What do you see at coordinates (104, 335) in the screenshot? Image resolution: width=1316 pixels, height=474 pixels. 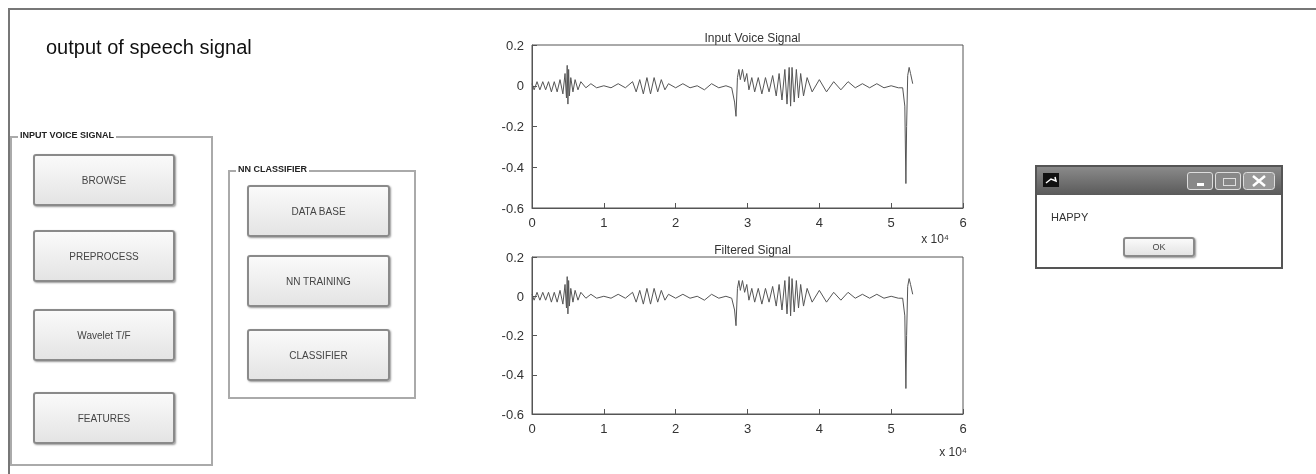 I see `text: Wavelet T/F` at bounding box center [104, 335].